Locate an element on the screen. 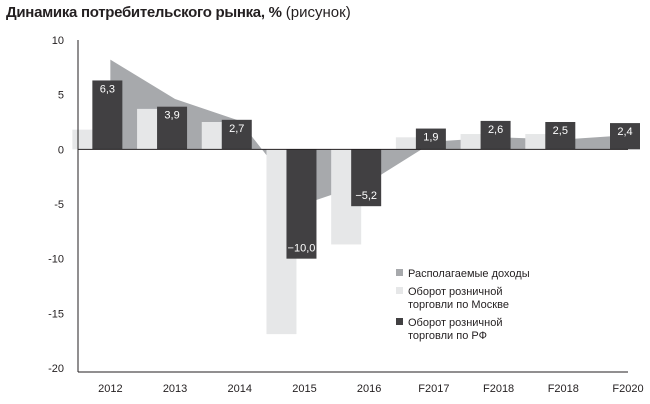  bar-rf-label-5: 1,9 is located at coordinates (430, 138).